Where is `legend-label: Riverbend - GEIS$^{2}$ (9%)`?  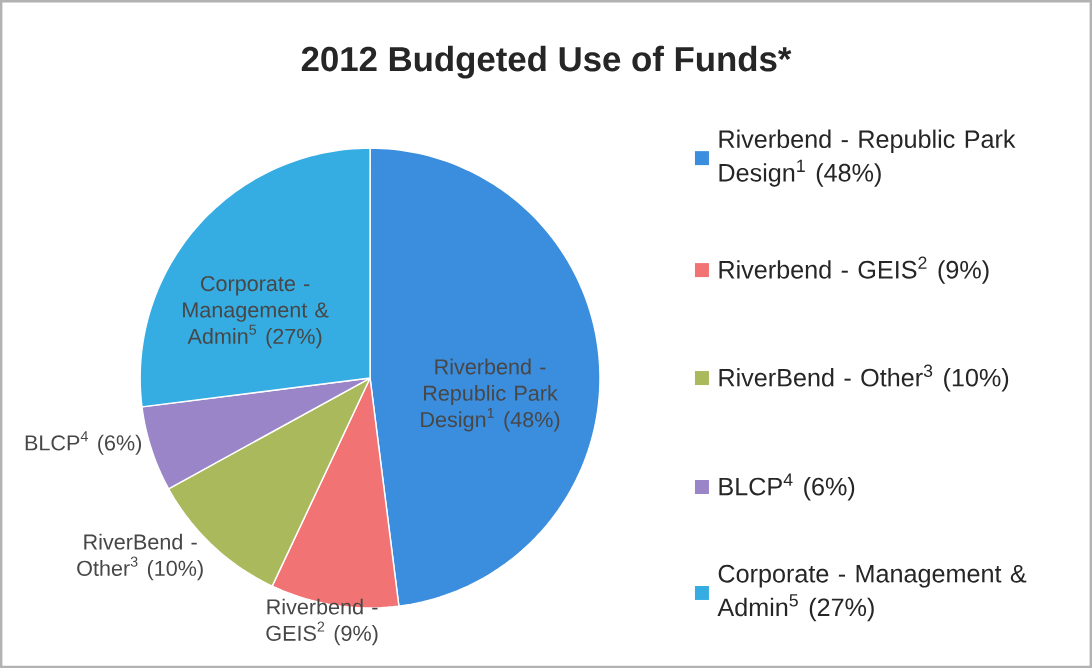 legend-label: Riverbend - GEIS$^{2}$ (9%) is located at coordinates (854, 270).